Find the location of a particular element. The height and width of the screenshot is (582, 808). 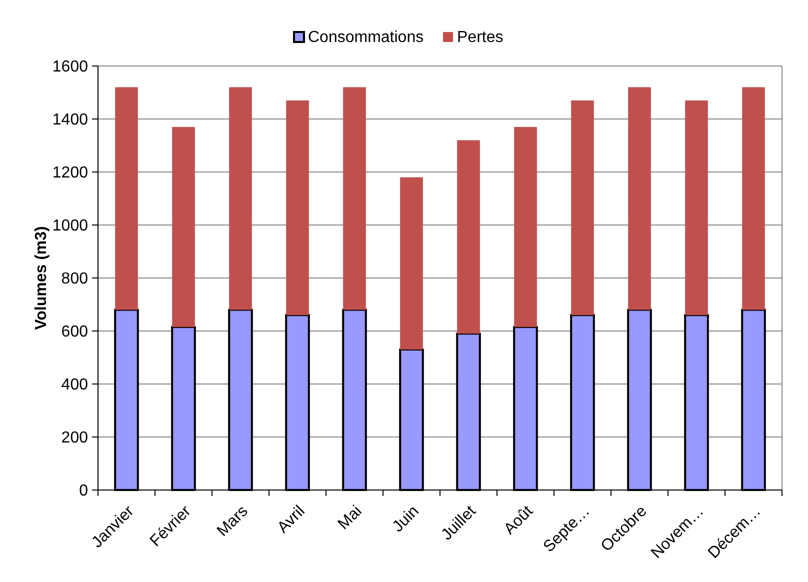

y-tick-label: 400 is located at coordinates (74, 385).